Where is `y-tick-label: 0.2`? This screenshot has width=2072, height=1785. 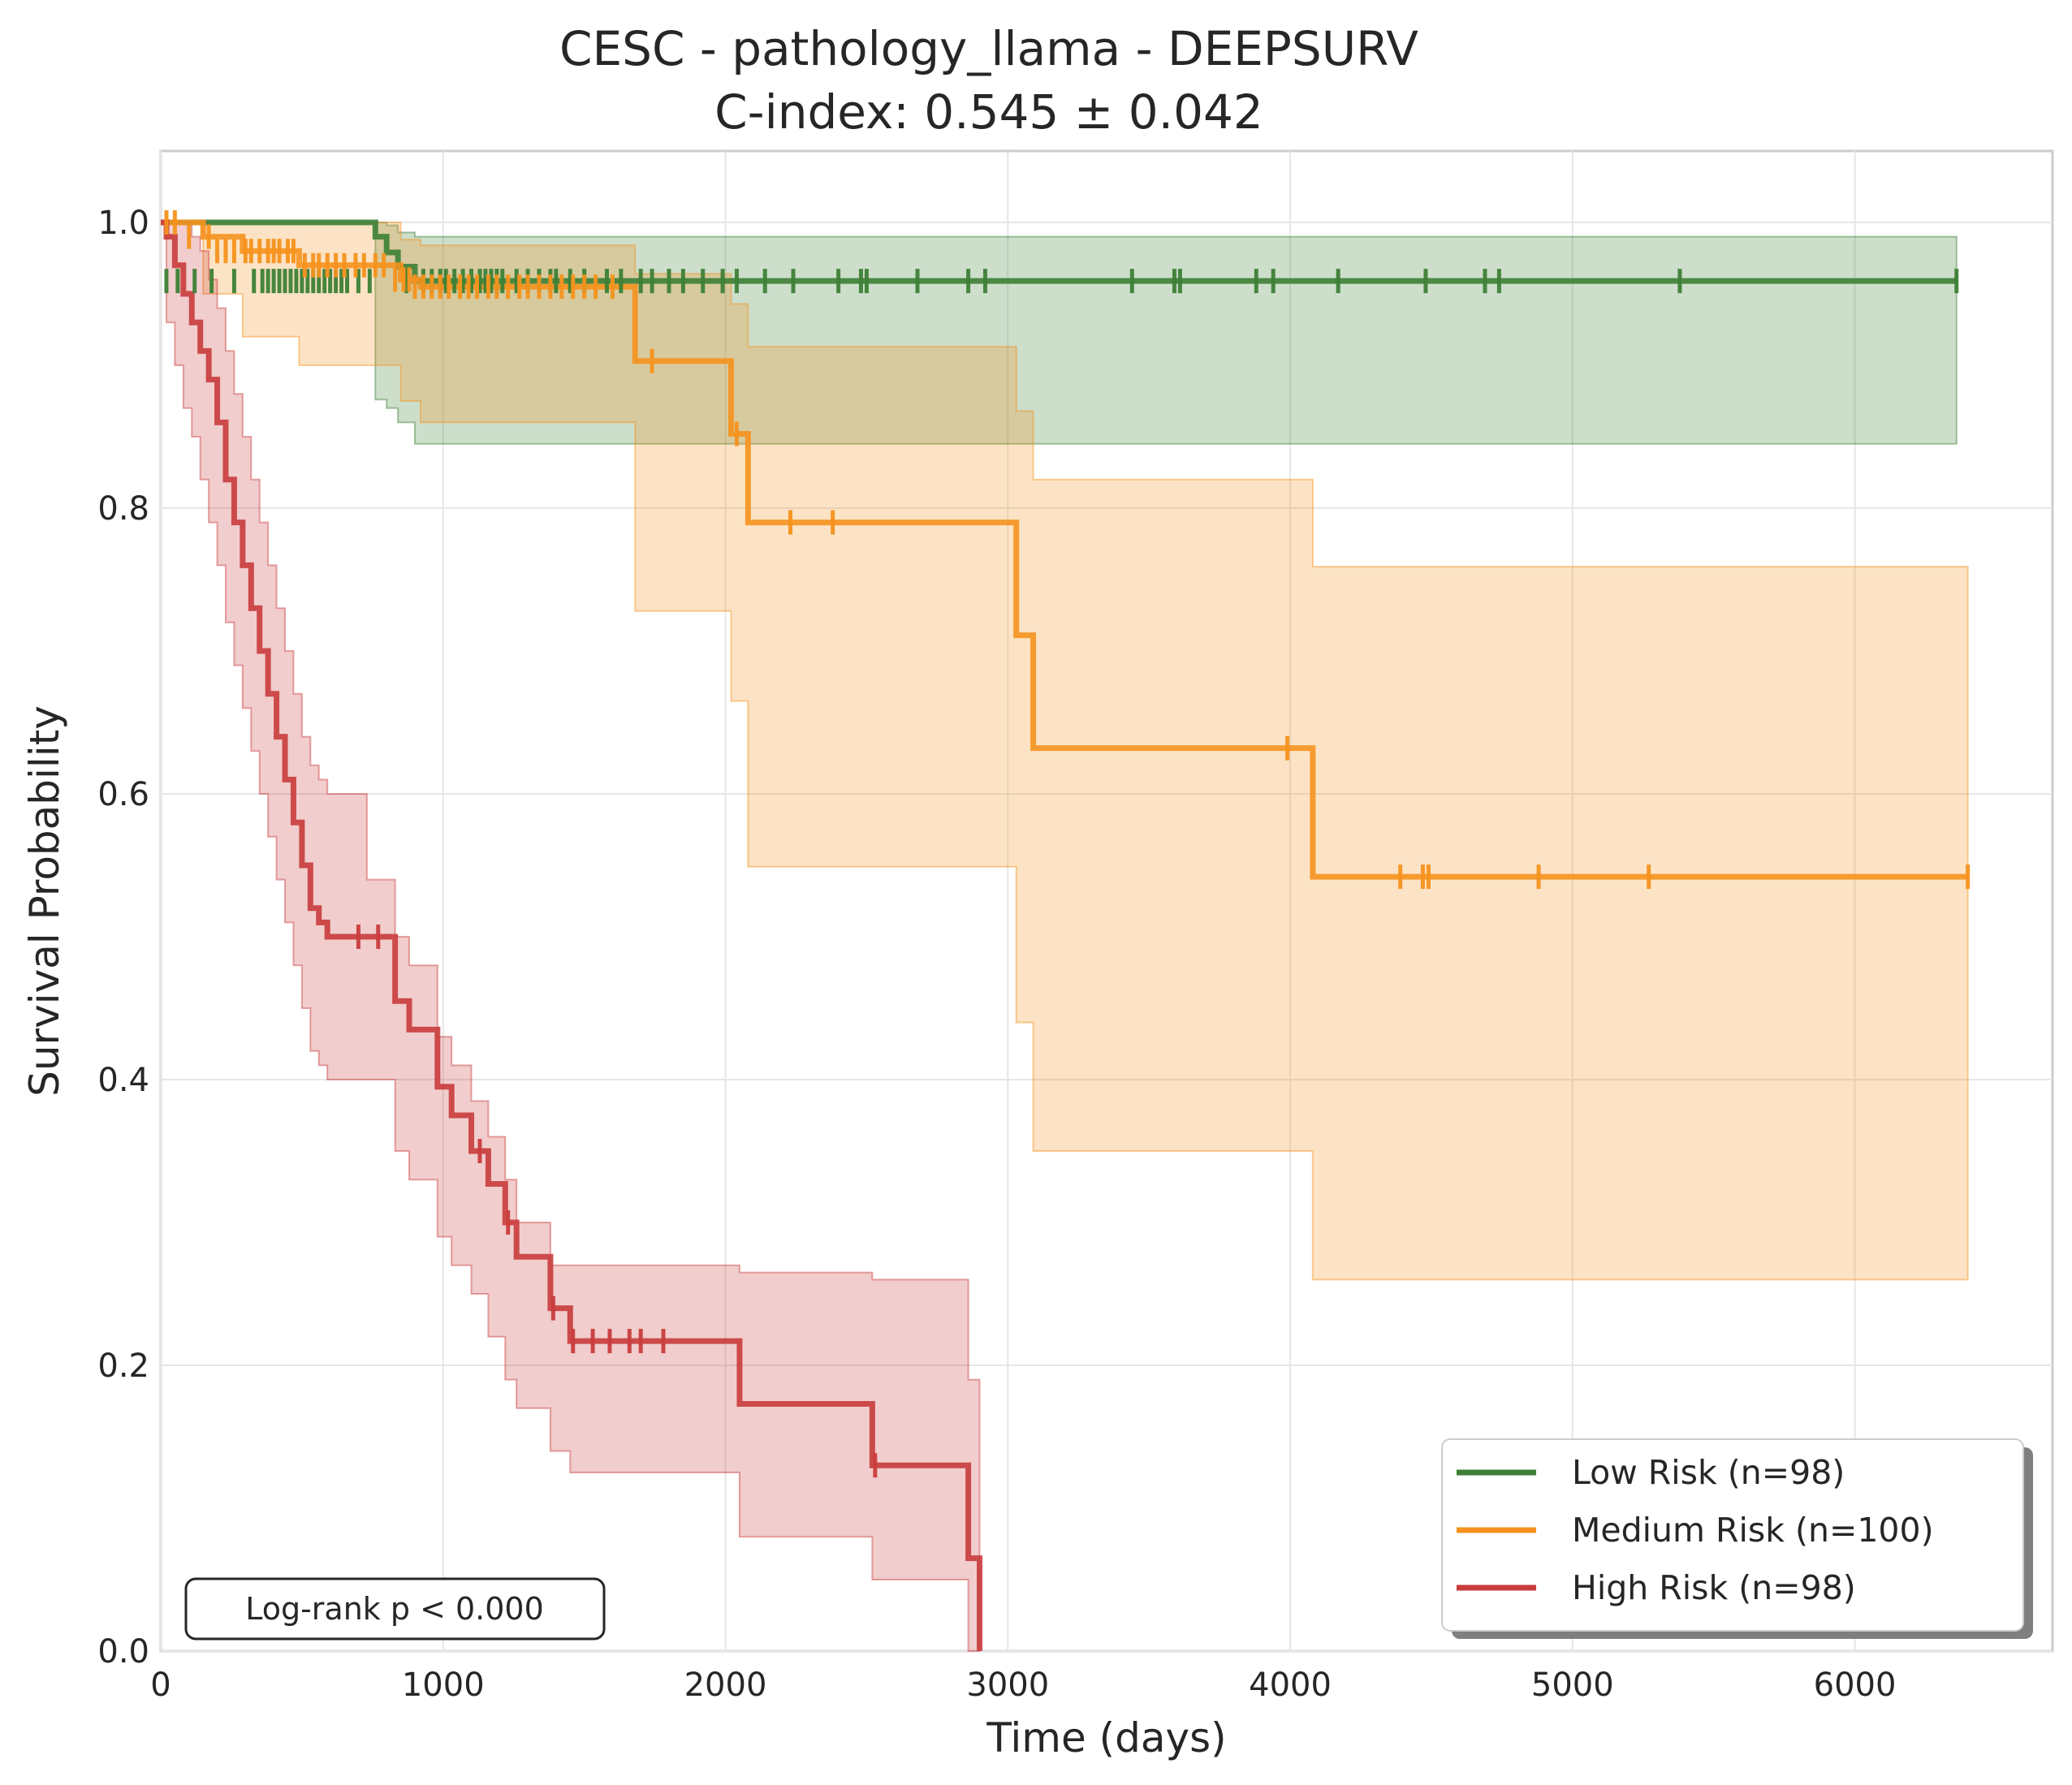
y-tick-label: 0.2 is located at coordinates (123, 1366).